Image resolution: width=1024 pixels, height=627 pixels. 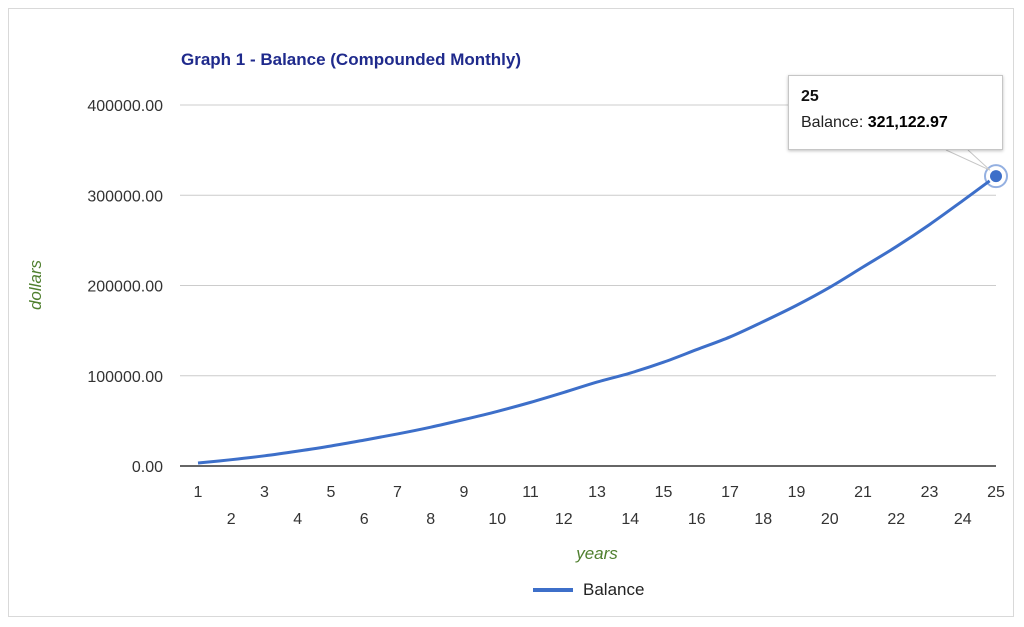 I want to click on x-axis-label: years, so click(x=597, y=553).